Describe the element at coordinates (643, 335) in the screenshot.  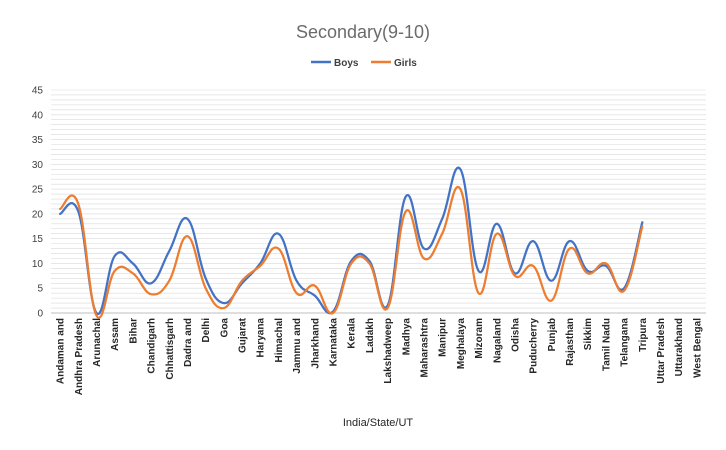
I see `x-tick-label: Tripura` at that location.